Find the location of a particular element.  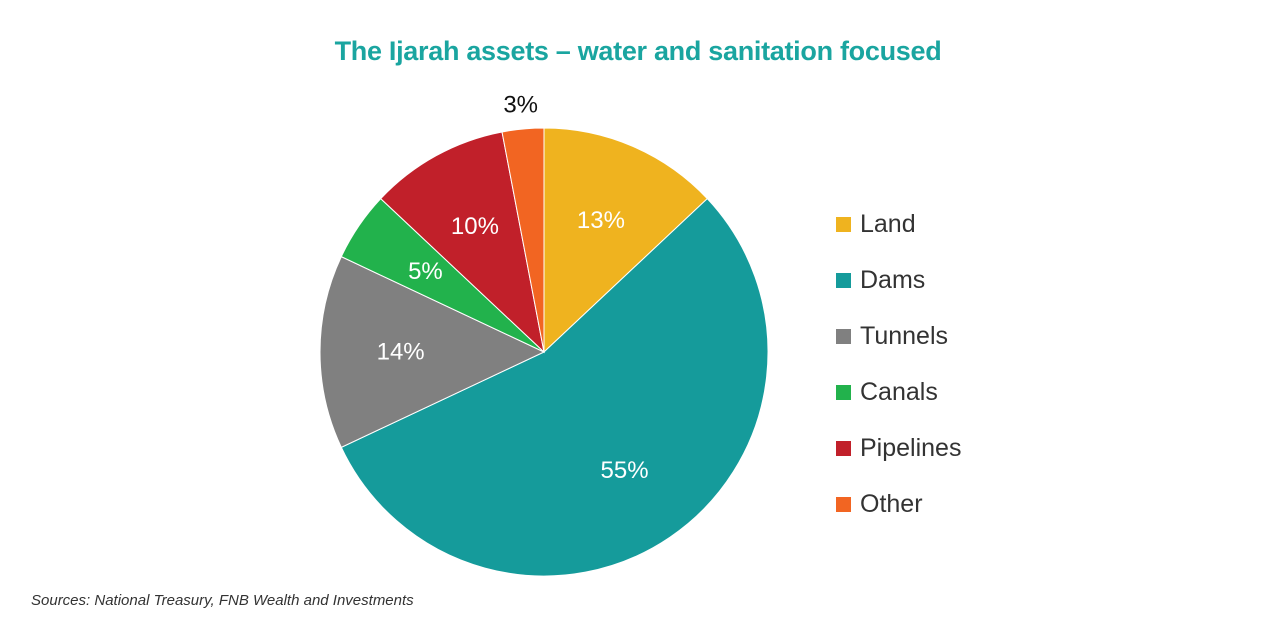

legend-item-canals: Canals is located at coordinates (898, 392).